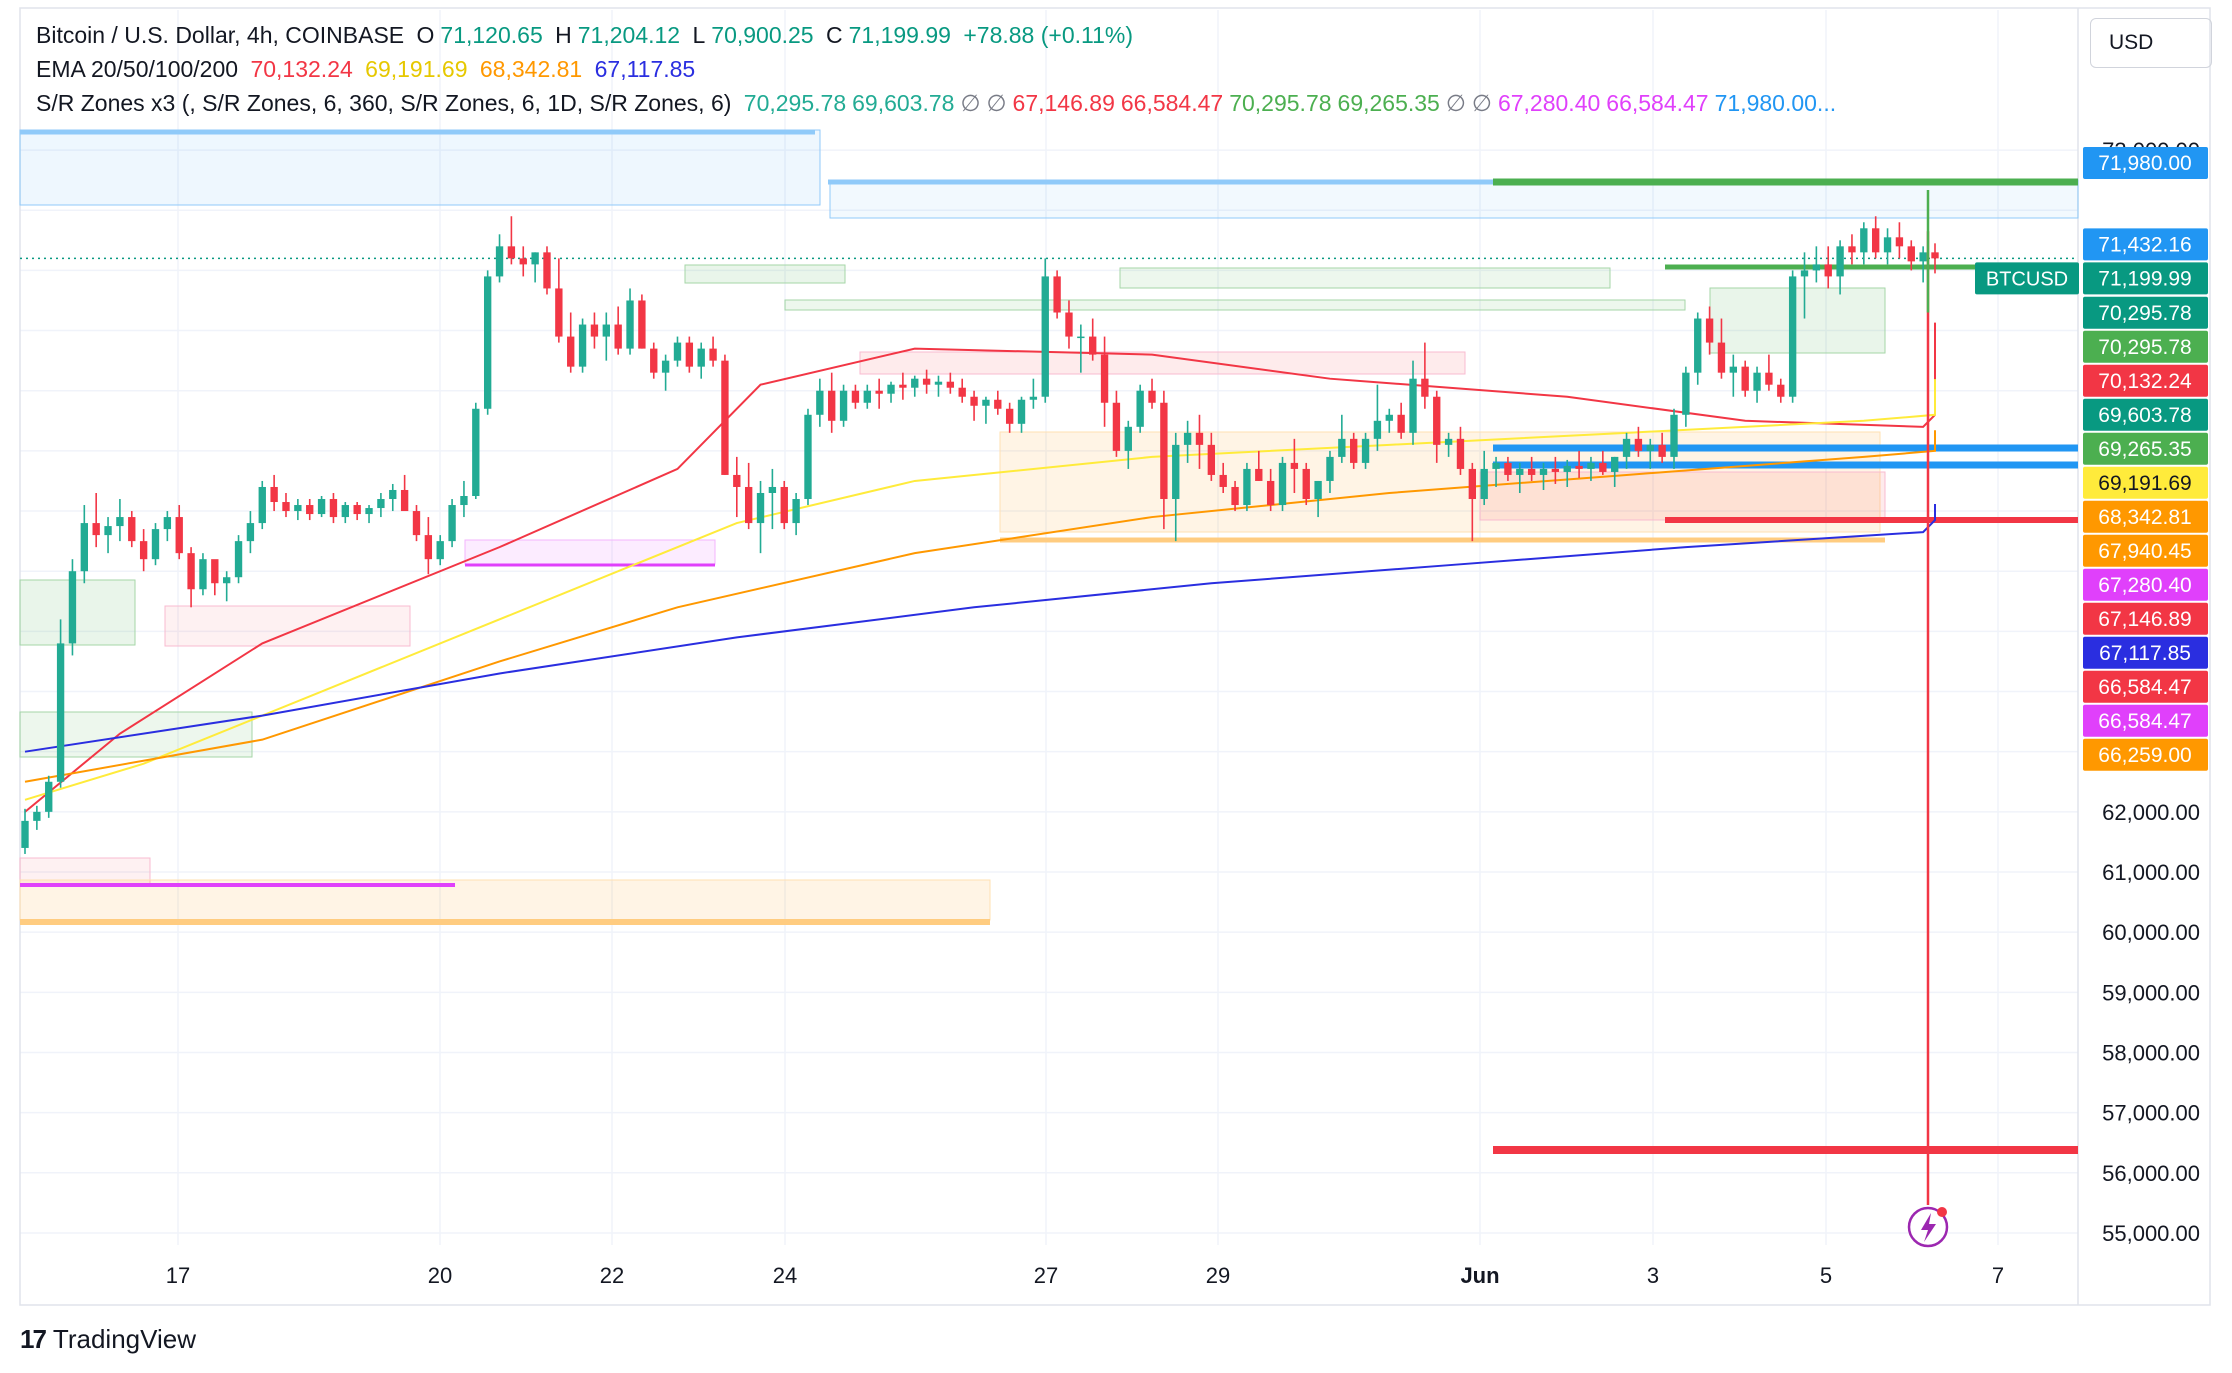 The width and height of the screenshot is (2232, 1373). What do you see at coordinates (137, 69) in the screenshot?
I see `ema-label: EMA 20/50/100/200` at bounding box center [137, 69].